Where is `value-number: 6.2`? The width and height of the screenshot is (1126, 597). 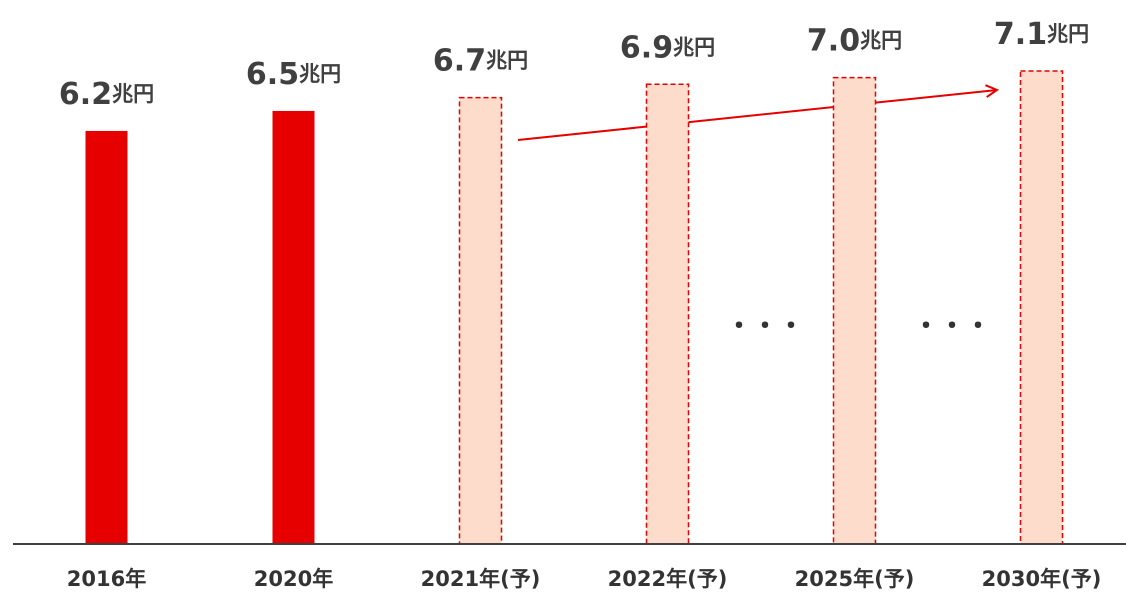
value-number: 6.2 is located at coordinates (85, 93).